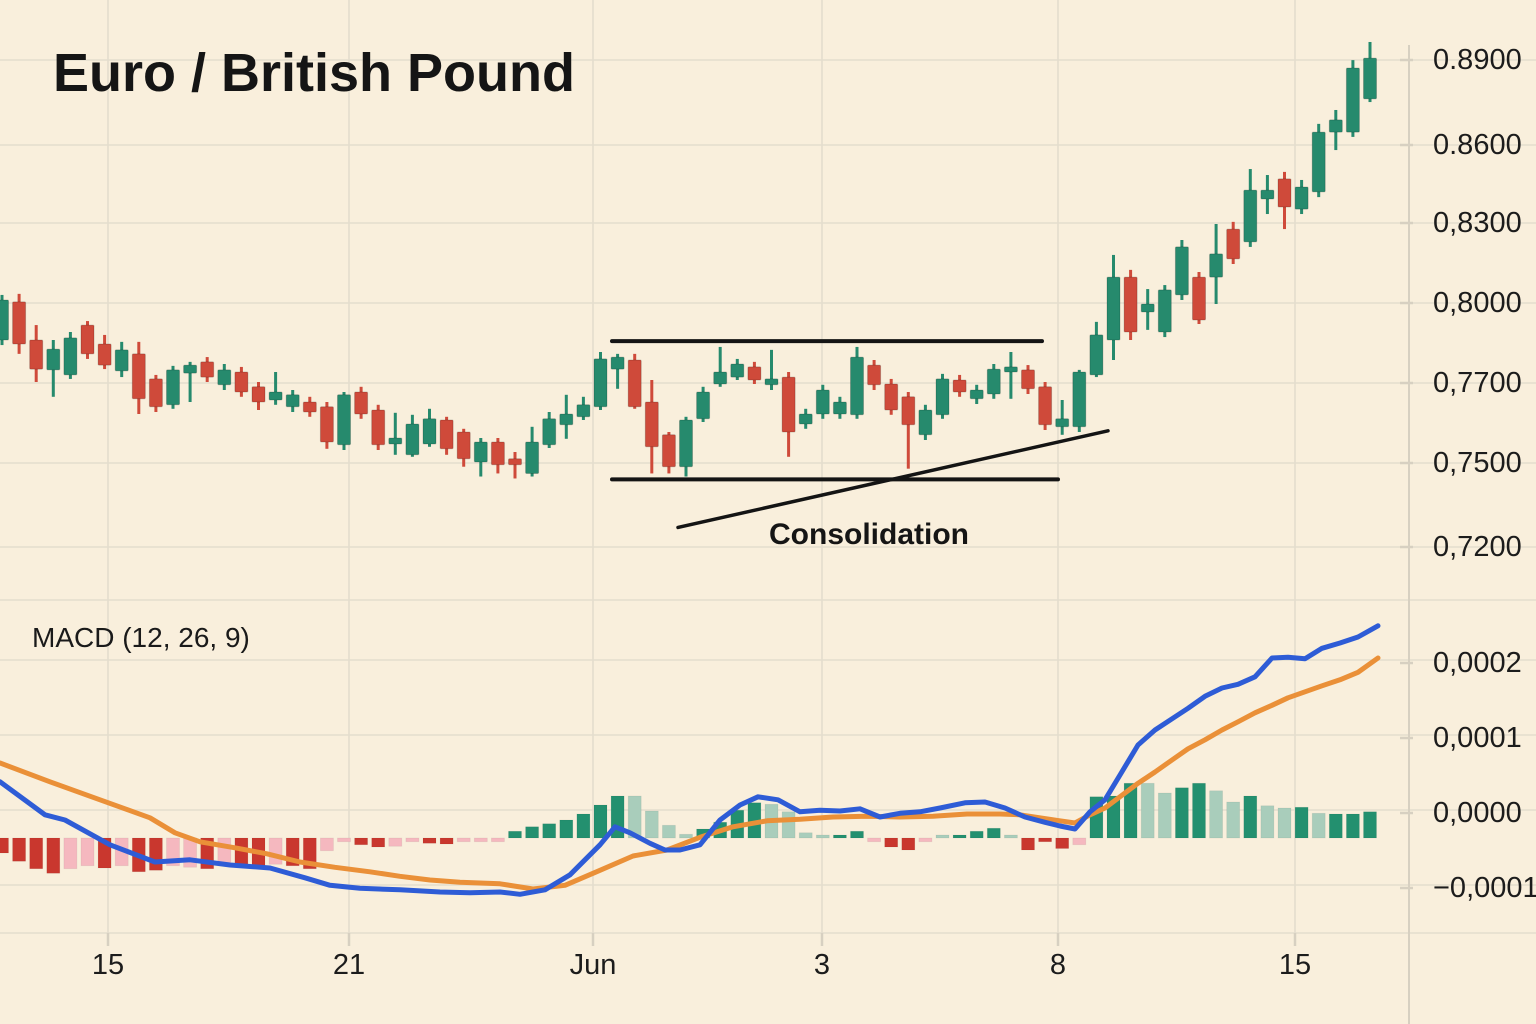 Image resolution: width=1536 pixels, height=1024 pixels. I want to click on consolidation-zone, so click(860, 434).